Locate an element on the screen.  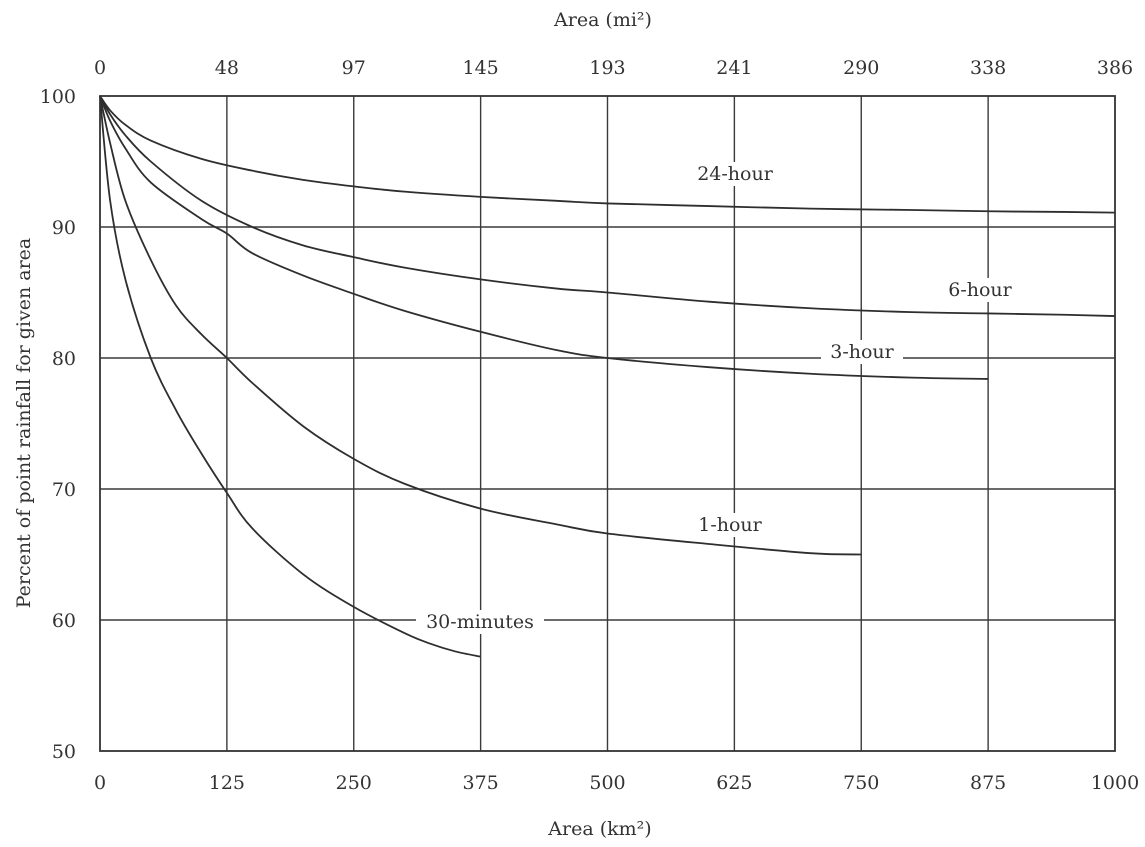
x2-axis-title: Area (mi²) is located at coordinates (602, 20).